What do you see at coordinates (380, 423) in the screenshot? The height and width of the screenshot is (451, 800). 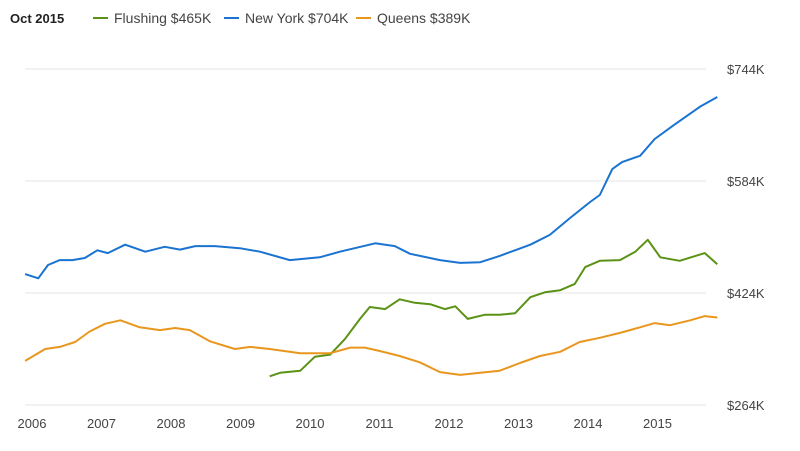 I see `x-tick-label: 2011` at bounding box center [380, 423].